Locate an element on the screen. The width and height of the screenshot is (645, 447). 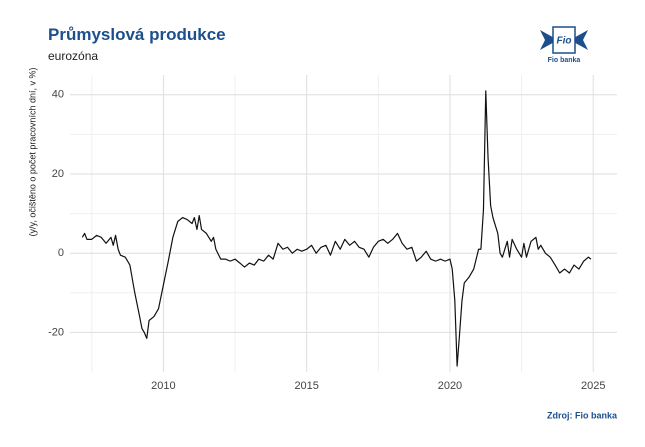
logo: Fio Fio banka is located at coordinates (564, 45).